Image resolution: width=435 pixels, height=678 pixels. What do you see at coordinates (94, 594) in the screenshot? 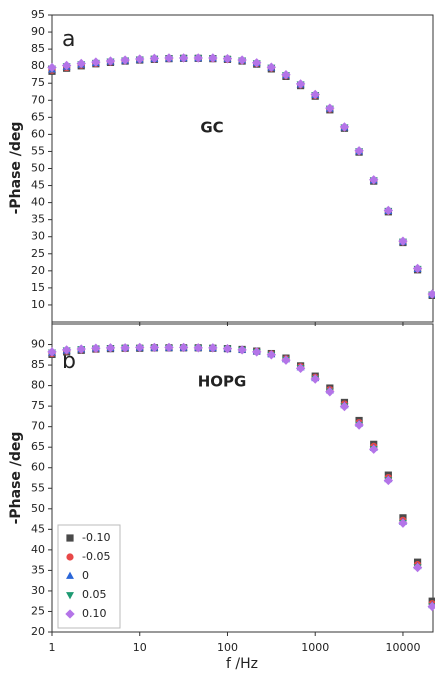
I see `legend-label: 0.05` at bounding box center [94, 594].